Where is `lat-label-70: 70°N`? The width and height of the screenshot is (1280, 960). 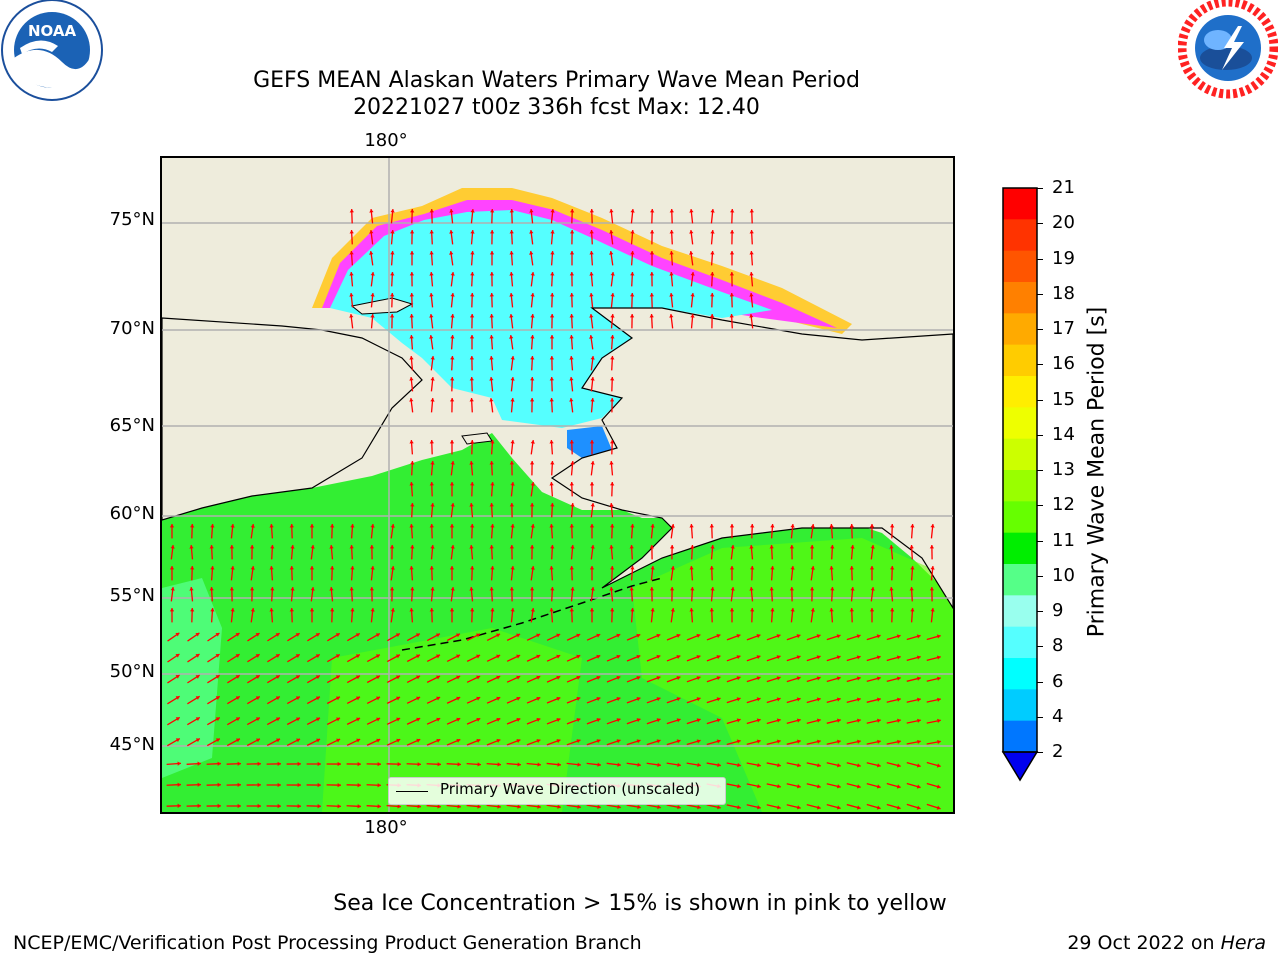 lat-label-70: 70°N is located at coordinates (132, 328).